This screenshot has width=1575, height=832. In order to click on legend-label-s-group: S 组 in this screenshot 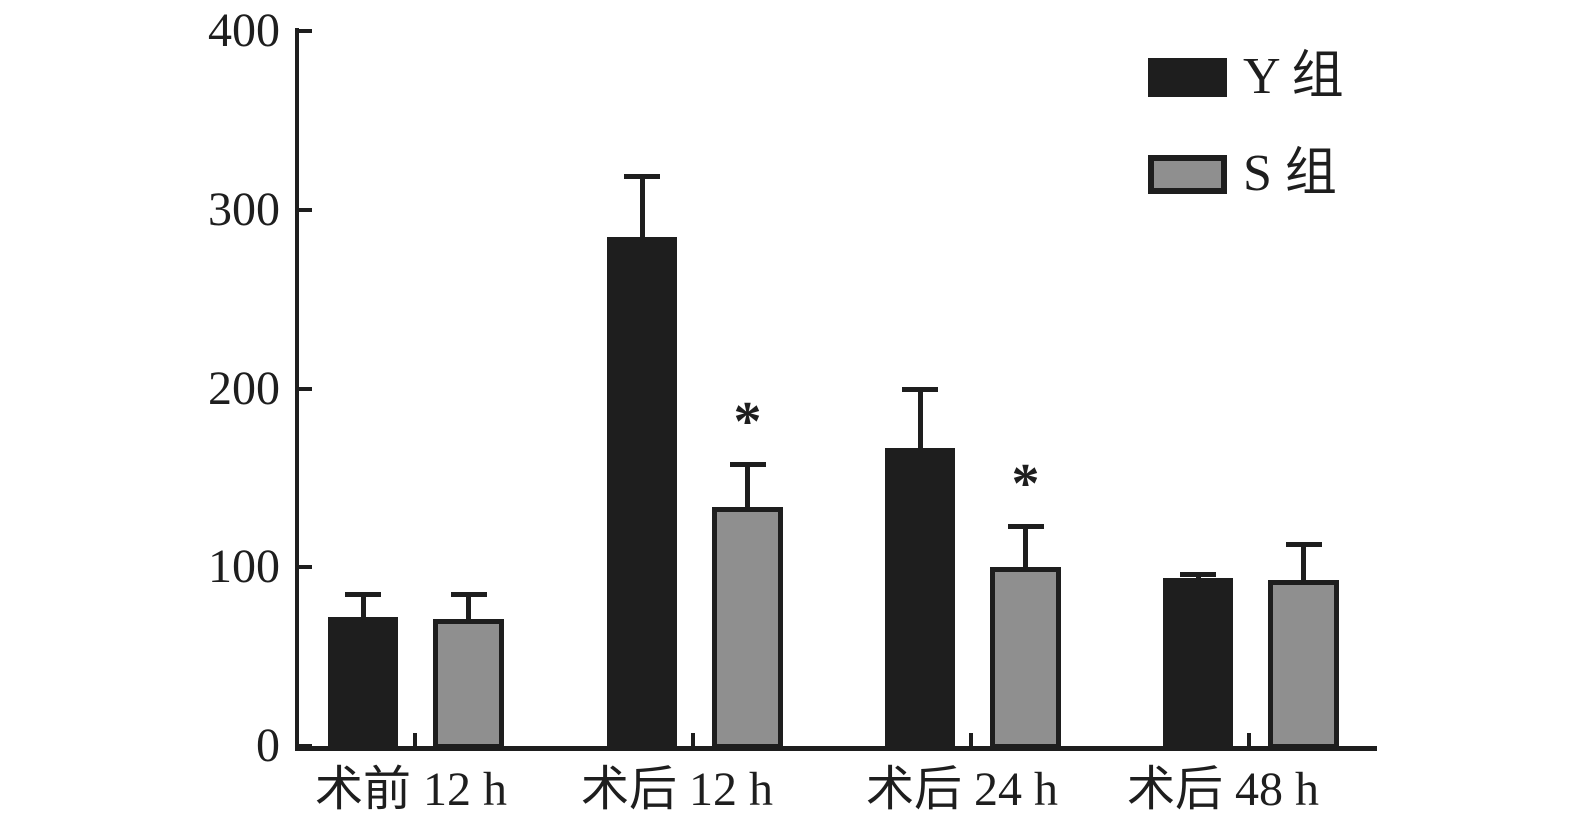, I will do `click(1290, 173)`.